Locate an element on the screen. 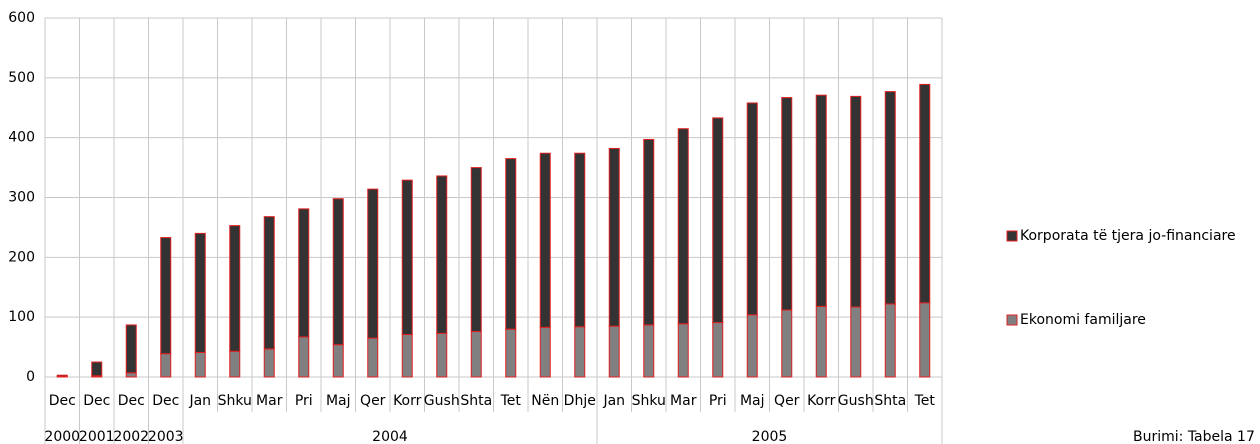 This screenshot has width=1260, height=444. y-tick-label: 400 is located at coordinates (21, 138).